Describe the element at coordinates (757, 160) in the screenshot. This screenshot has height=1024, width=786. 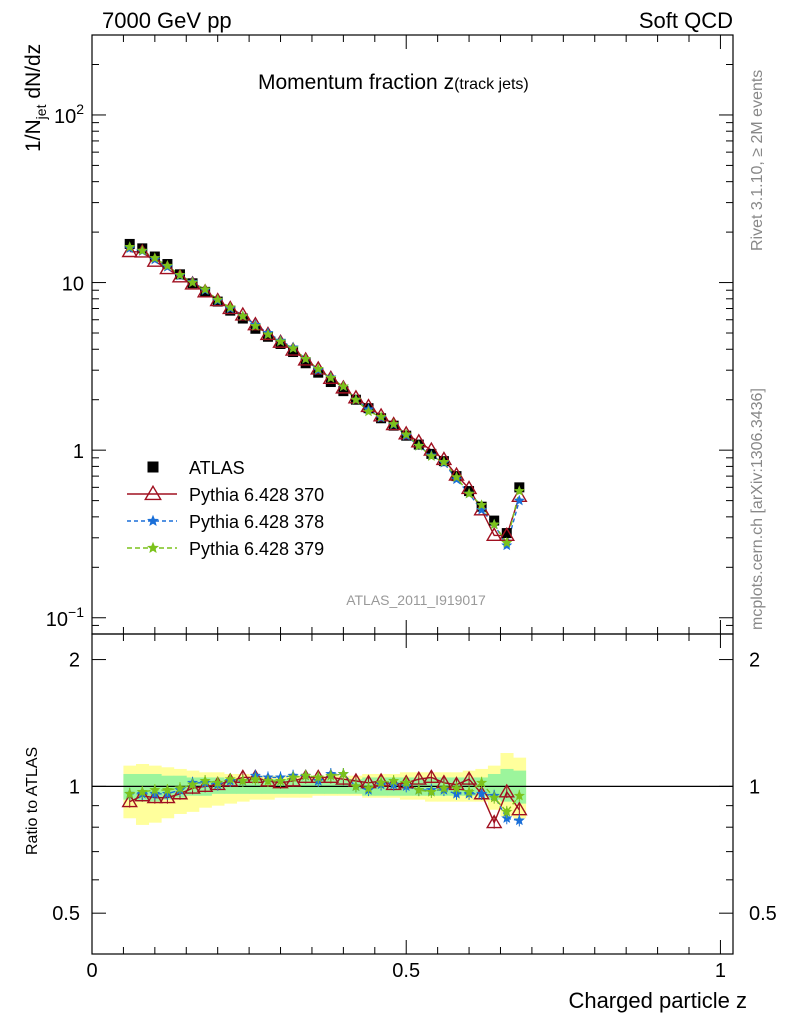
I see `generator-info: Rivet 3.1.10, ≥ 2M events` at that location.